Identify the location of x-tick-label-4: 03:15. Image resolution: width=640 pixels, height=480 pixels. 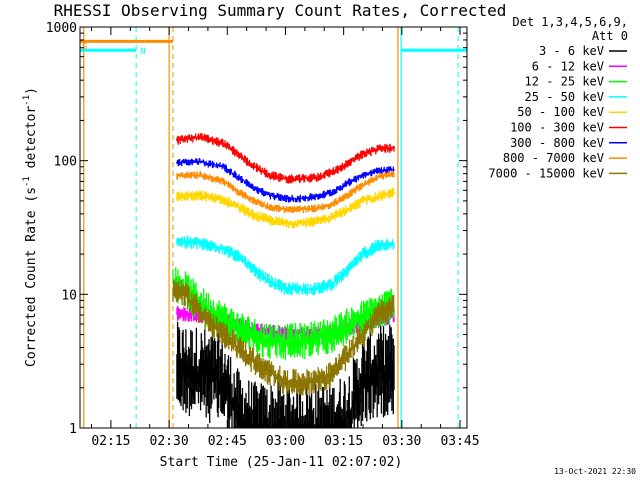
(343, 441).